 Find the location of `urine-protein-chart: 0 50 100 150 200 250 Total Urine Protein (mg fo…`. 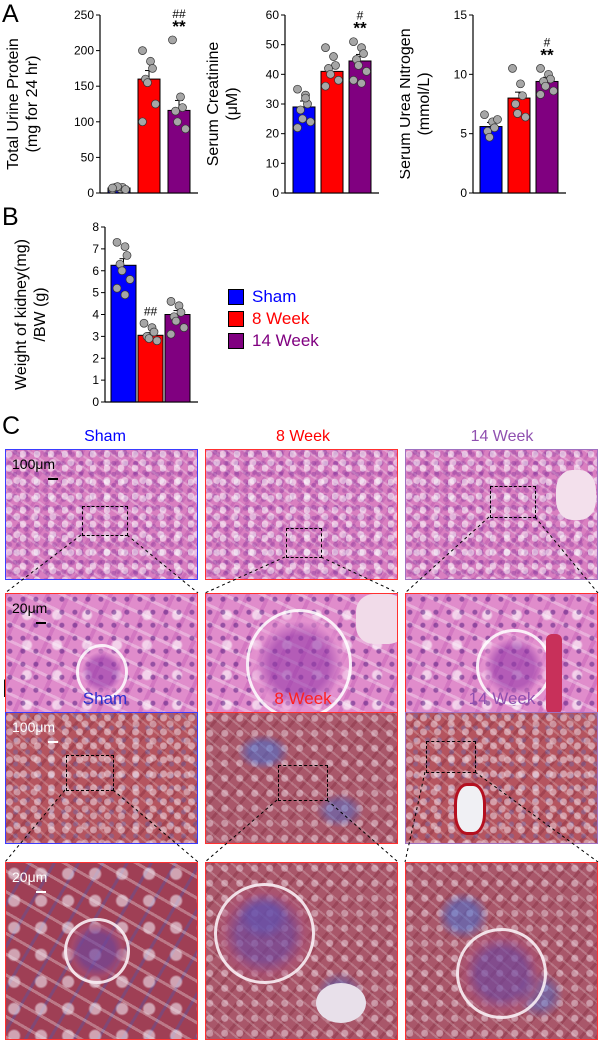

urine-protein-chart: 0 50 100 150 200 250 Total Urine Protein (mg fo… is located at coordinates (101, 103).